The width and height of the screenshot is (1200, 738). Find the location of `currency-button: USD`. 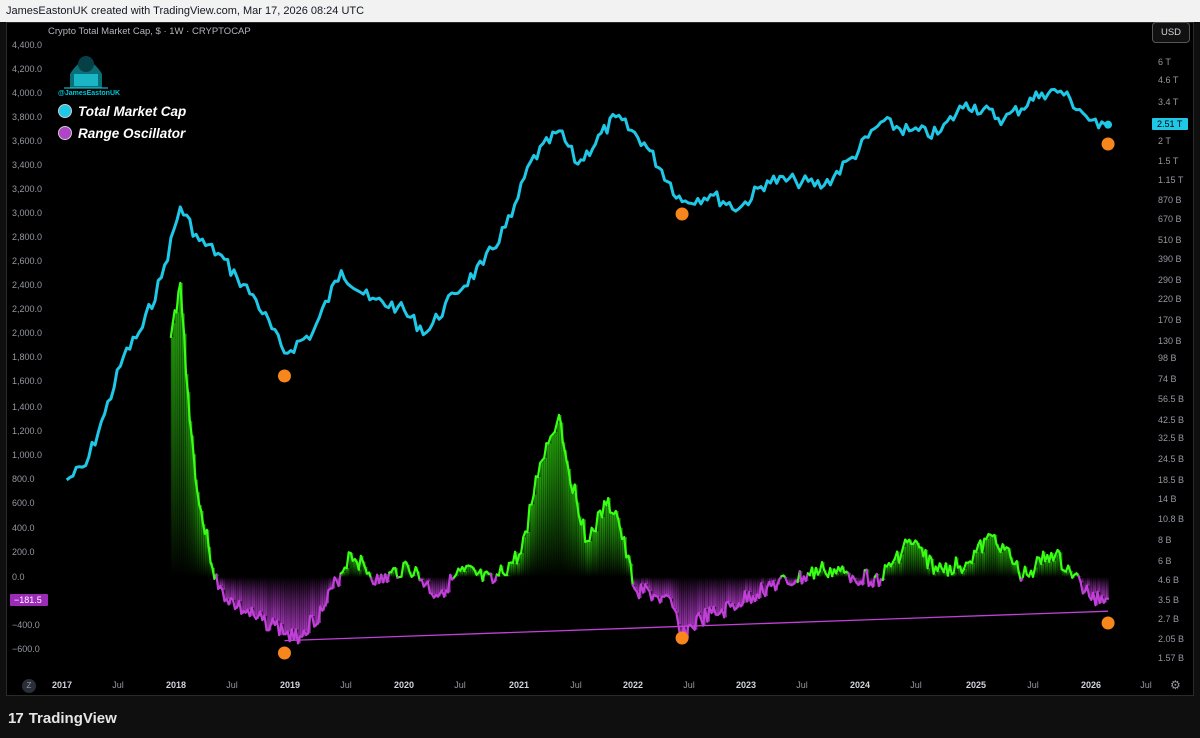

currency-button: USD is located at coordinates (1171, 32).